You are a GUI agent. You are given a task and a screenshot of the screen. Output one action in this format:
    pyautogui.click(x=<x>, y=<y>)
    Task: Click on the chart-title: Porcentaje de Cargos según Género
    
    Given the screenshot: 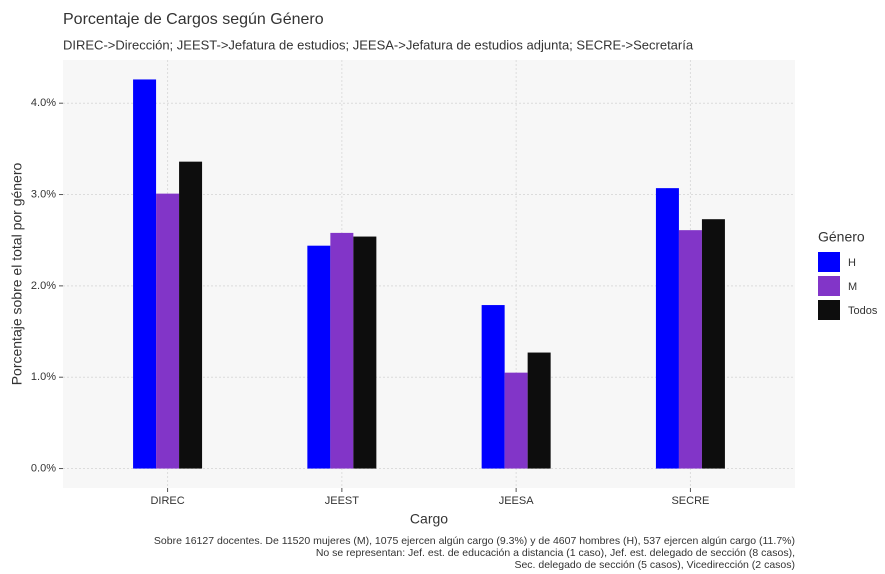 What is the action you would take?
    pyautogui.click(x=193, y=19)
    